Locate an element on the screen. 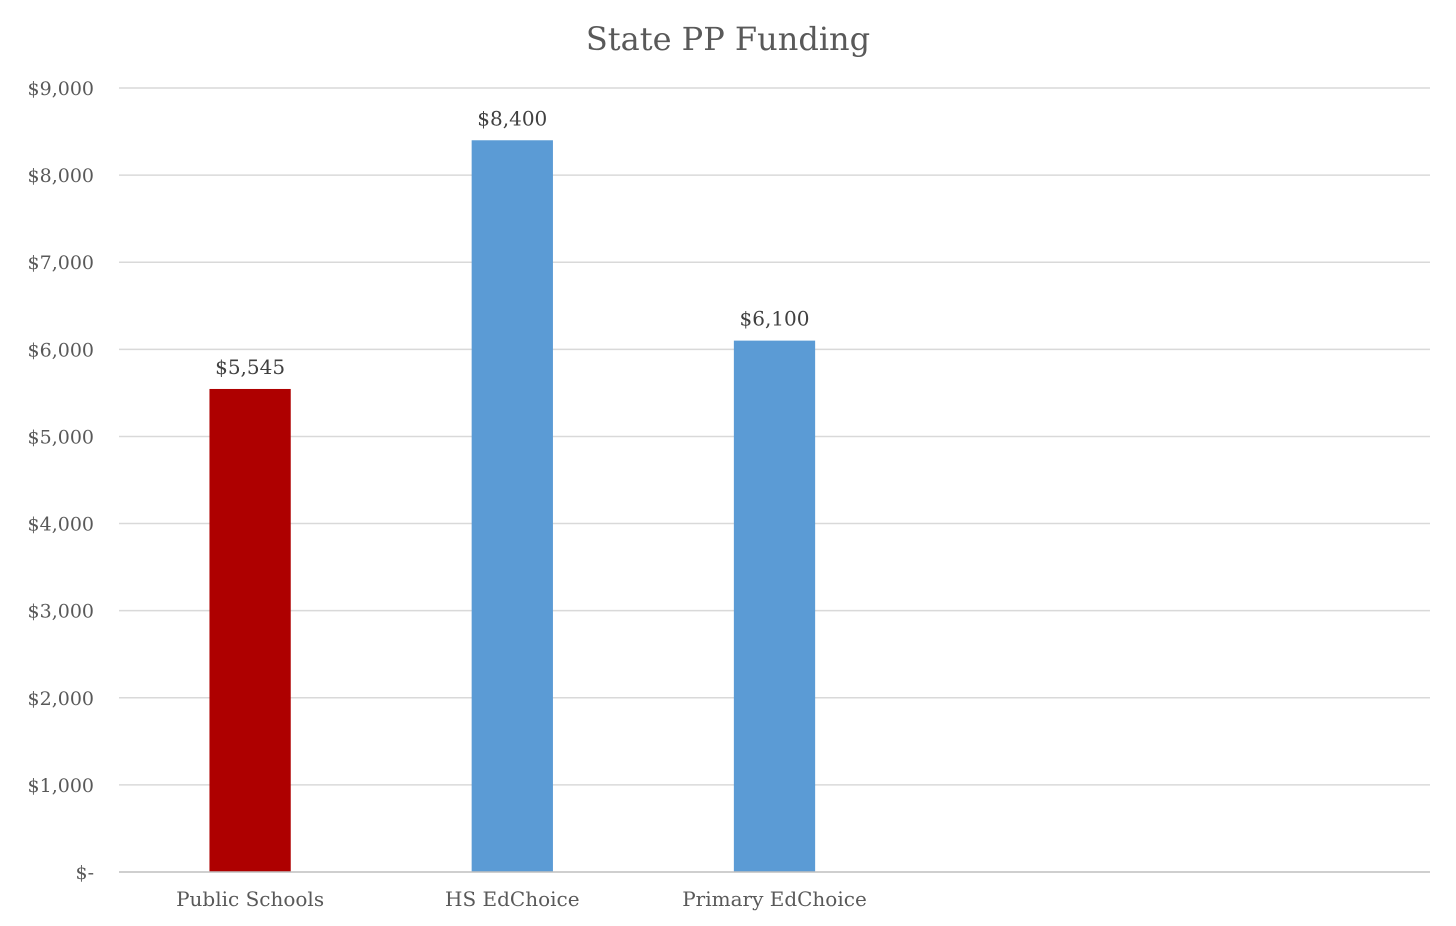 The width and height of the screenshot is (1456, 926). x-tick-label: HS EdChoice is located at coordinates (512, 899).